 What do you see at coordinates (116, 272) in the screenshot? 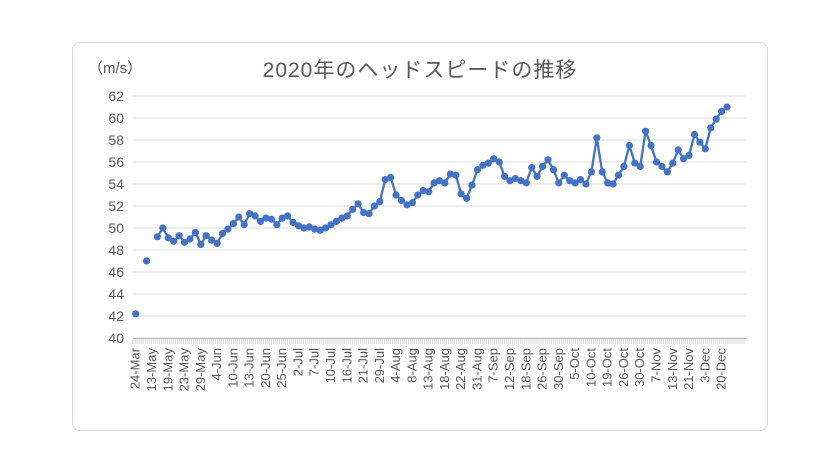
I see `y-tick-label: 46` at bounding box center [116, 272].